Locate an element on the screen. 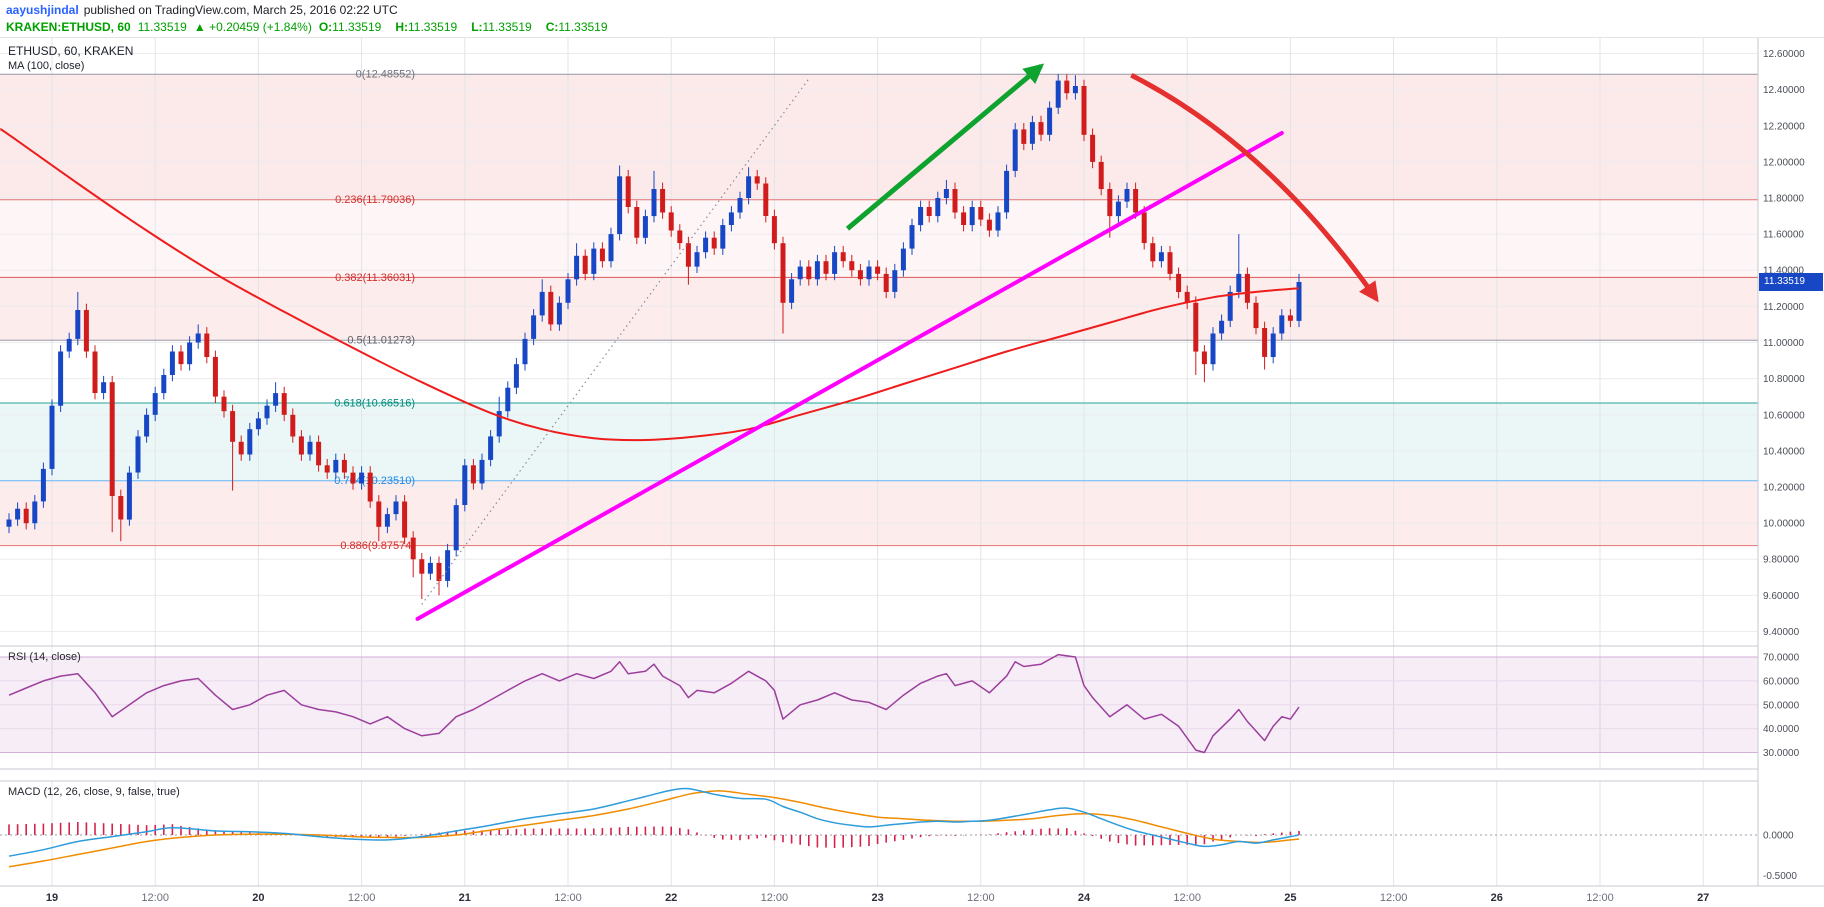 This screenshot has height=907, width=1824. time-tick-label: 26 is located at coordinates (1497, 898).